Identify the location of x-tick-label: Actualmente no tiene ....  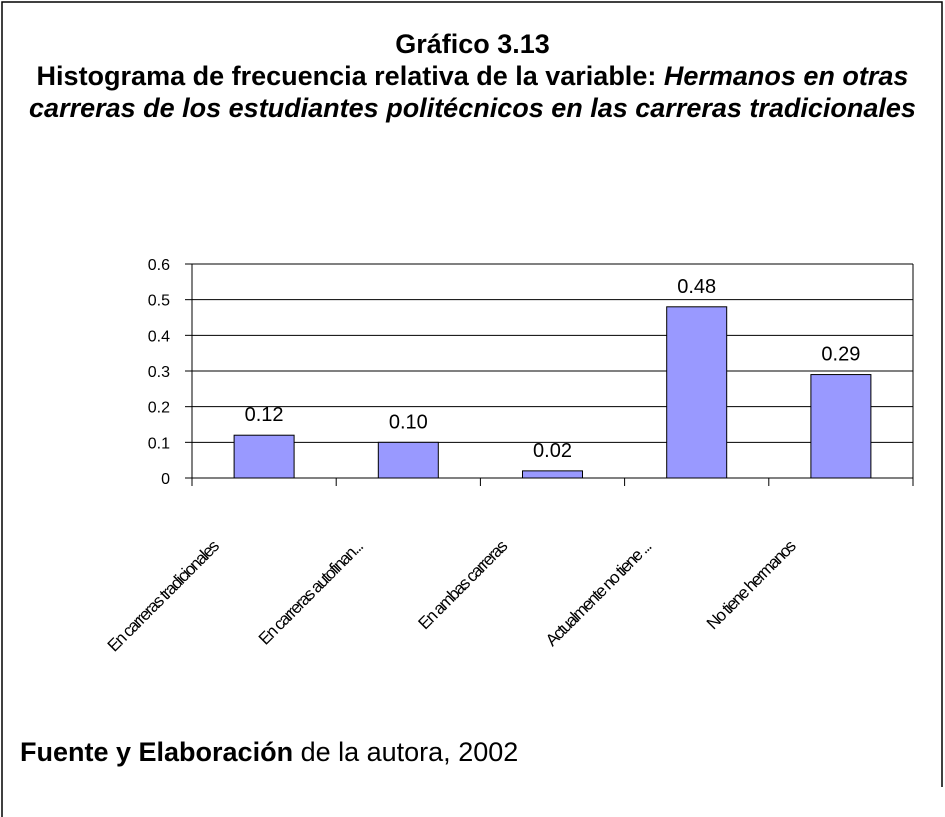
(598, 593).